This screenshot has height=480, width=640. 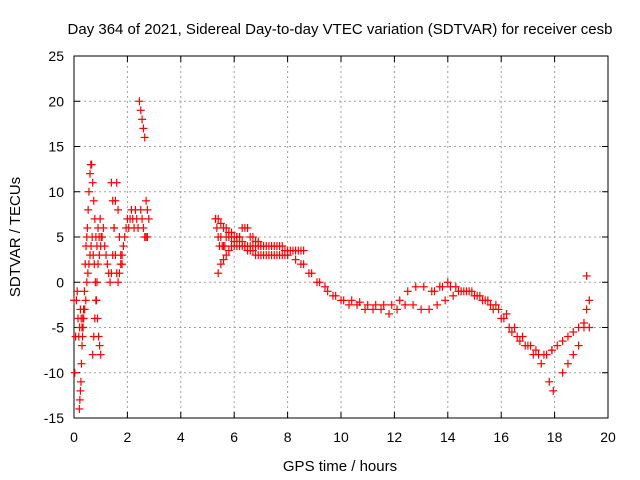 What do you see at coordinates (58, 328) in the screenshot?
I see `y-tick-label: -5` at bounding box center [58, 328].